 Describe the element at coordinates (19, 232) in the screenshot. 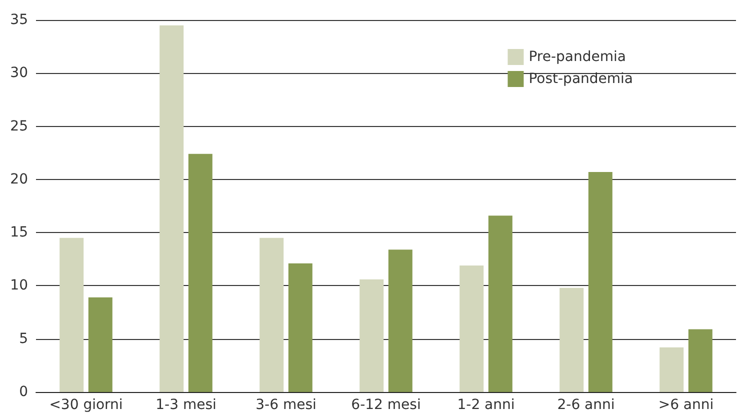

I see `y-tick-label: 15` at that location.